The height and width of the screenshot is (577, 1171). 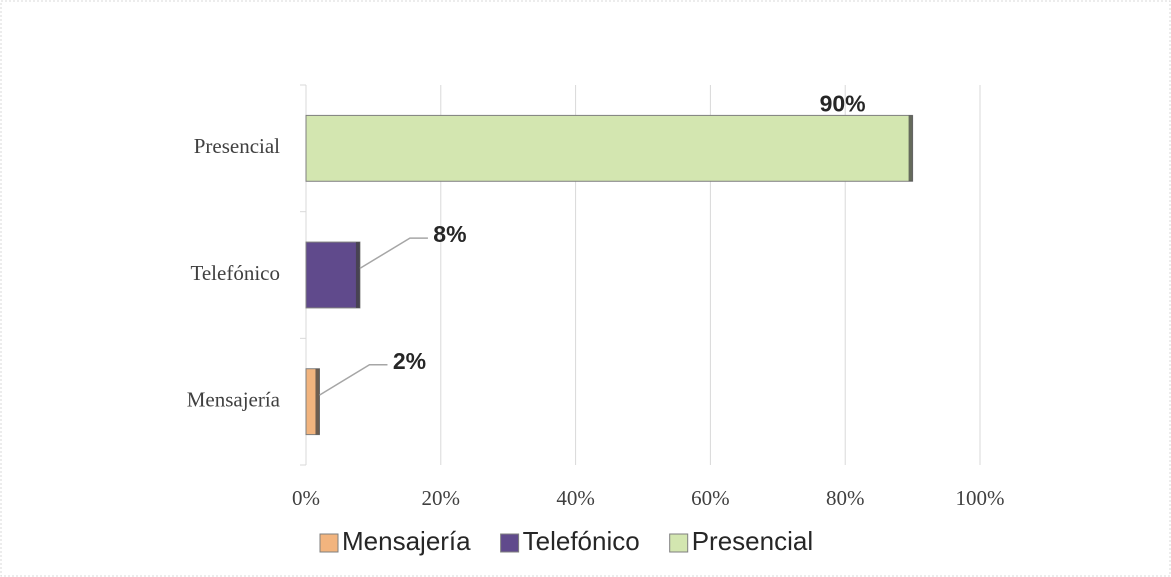 What do you see at coordinates (449, 234) in the screenshot?
I see `data-label: 8%` at bounding box center [449, 234].